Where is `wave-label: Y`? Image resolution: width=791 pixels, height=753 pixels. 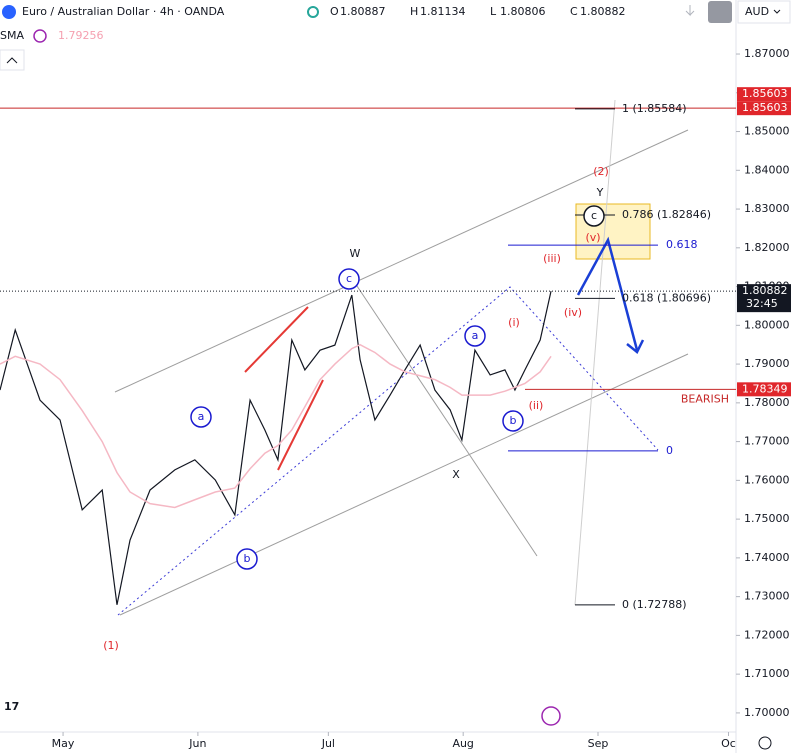
wave-label: Y is located at coordinates (600, 192).